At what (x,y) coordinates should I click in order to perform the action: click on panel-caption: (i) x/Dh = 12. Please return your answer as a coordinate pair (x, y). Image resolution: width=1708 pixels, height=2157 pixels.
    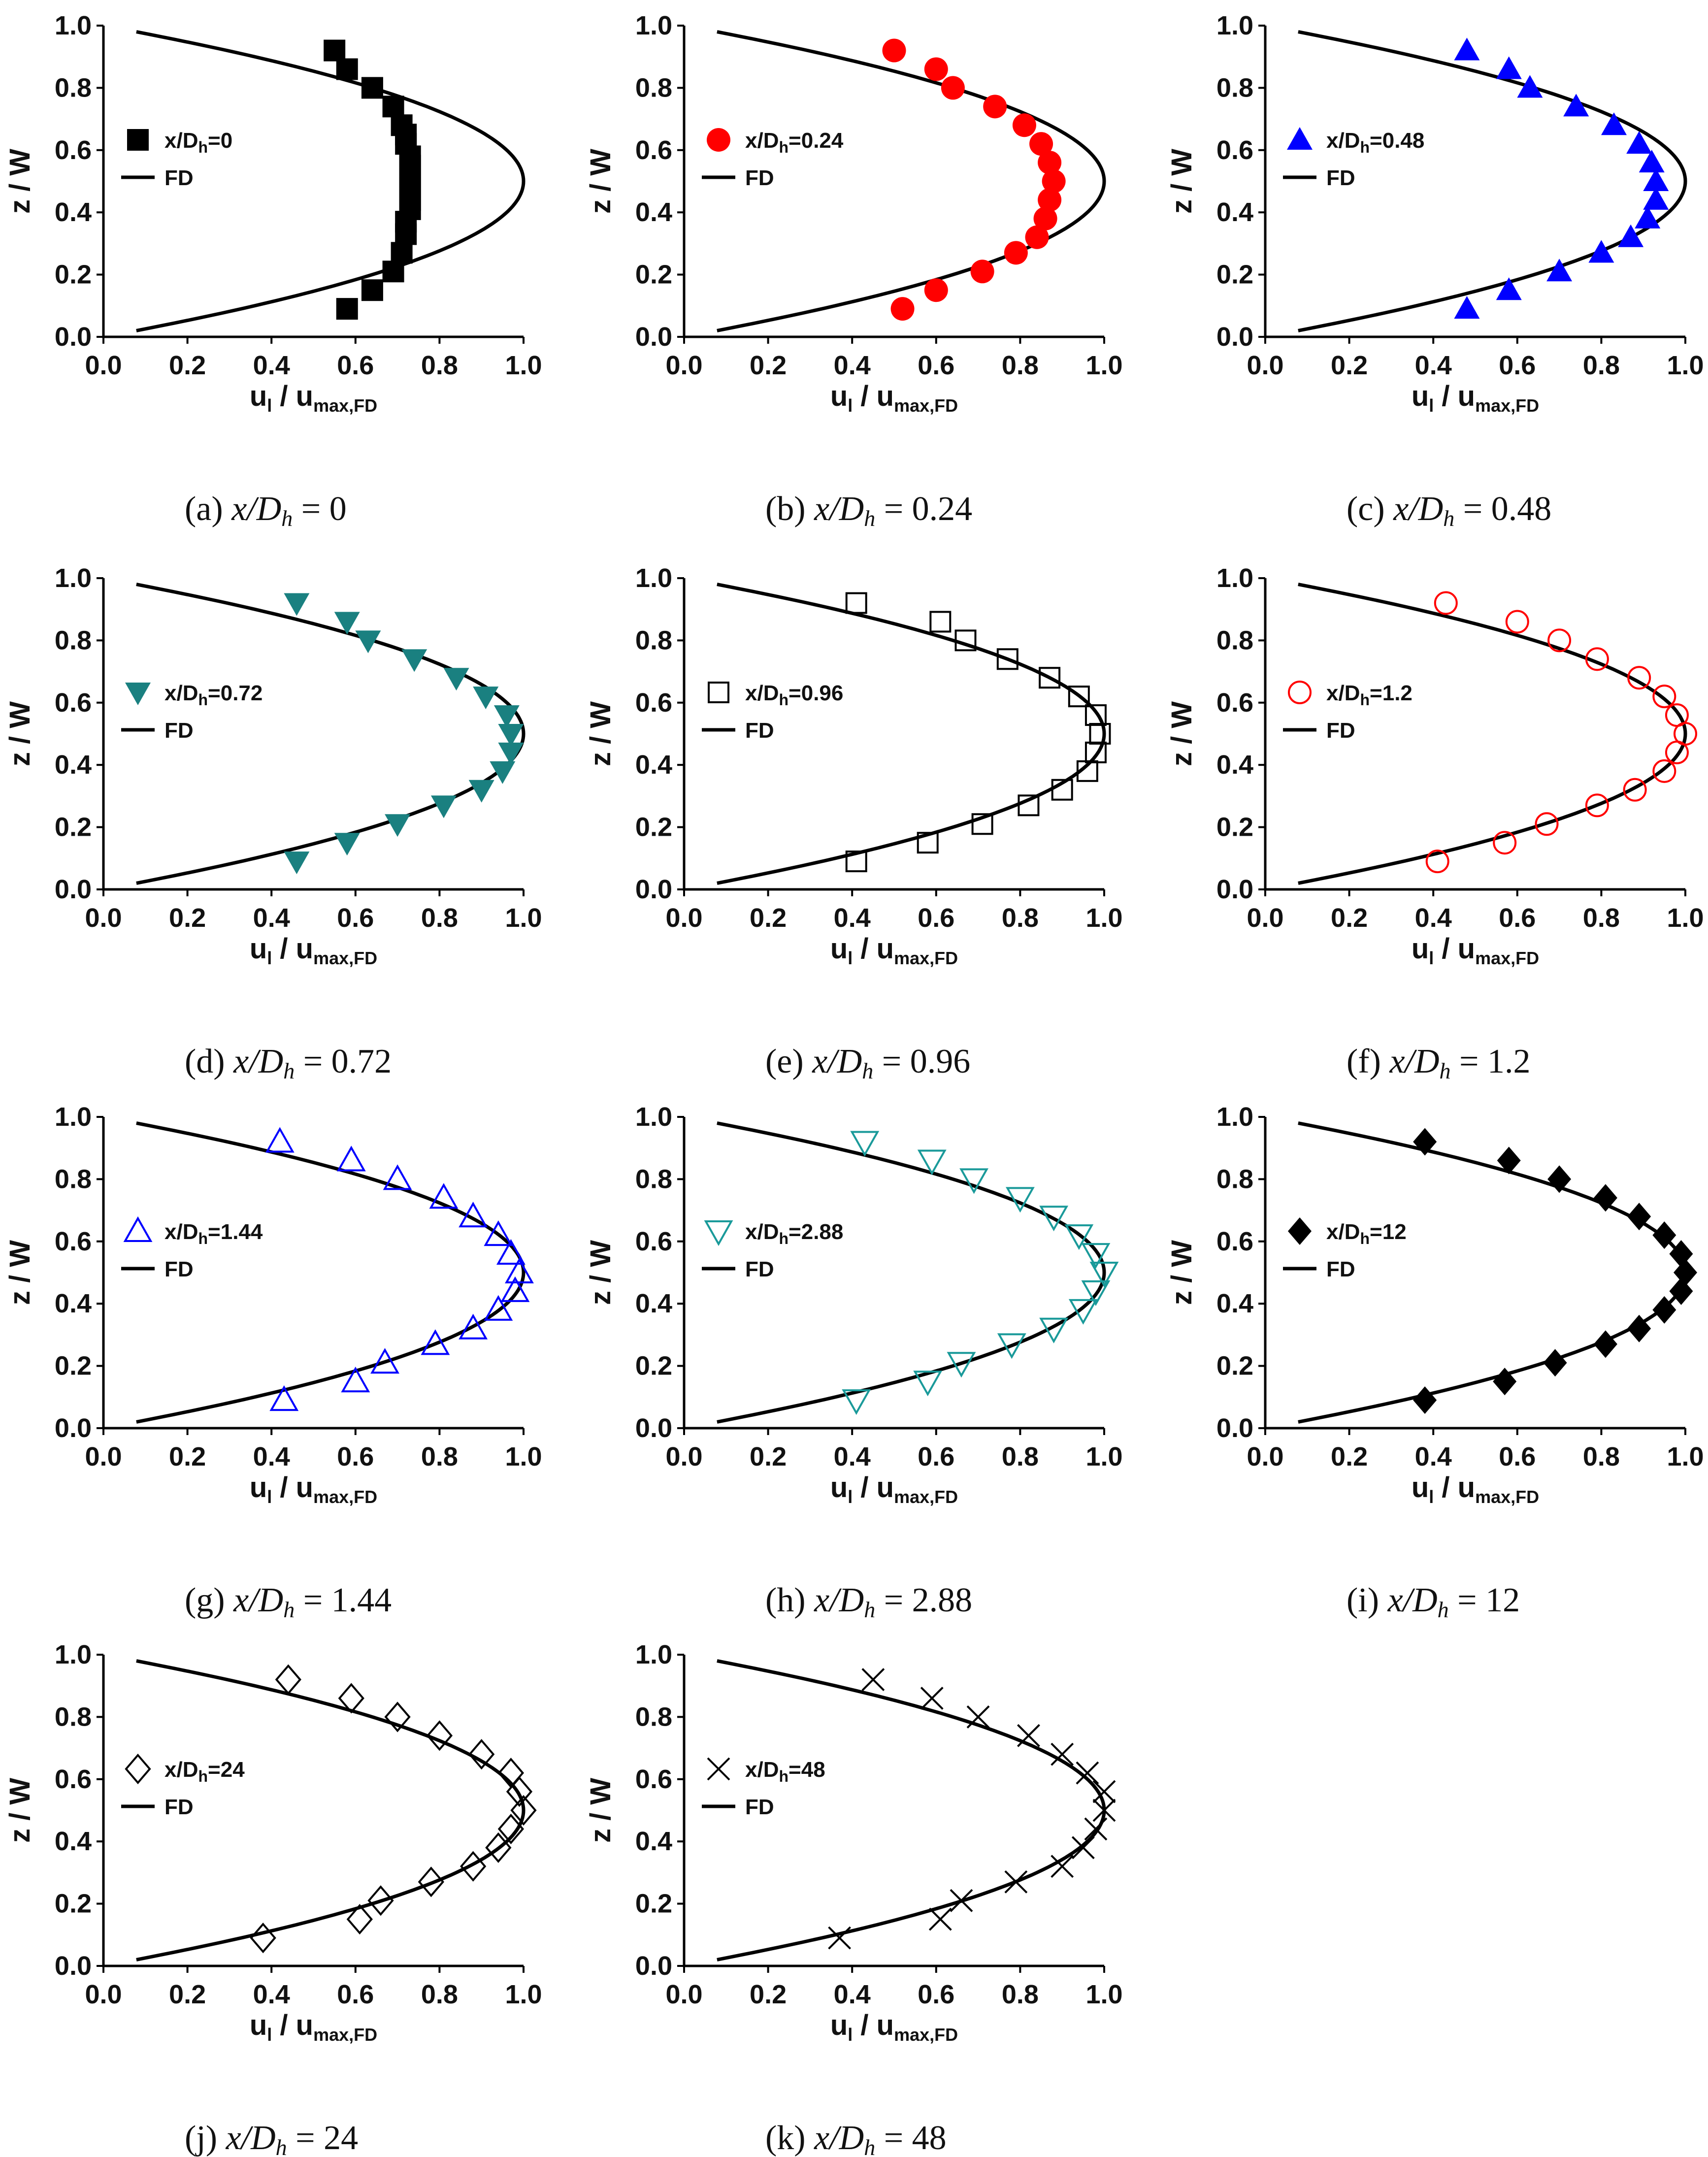
    Looking at the image, I should click on (1433, 1601).